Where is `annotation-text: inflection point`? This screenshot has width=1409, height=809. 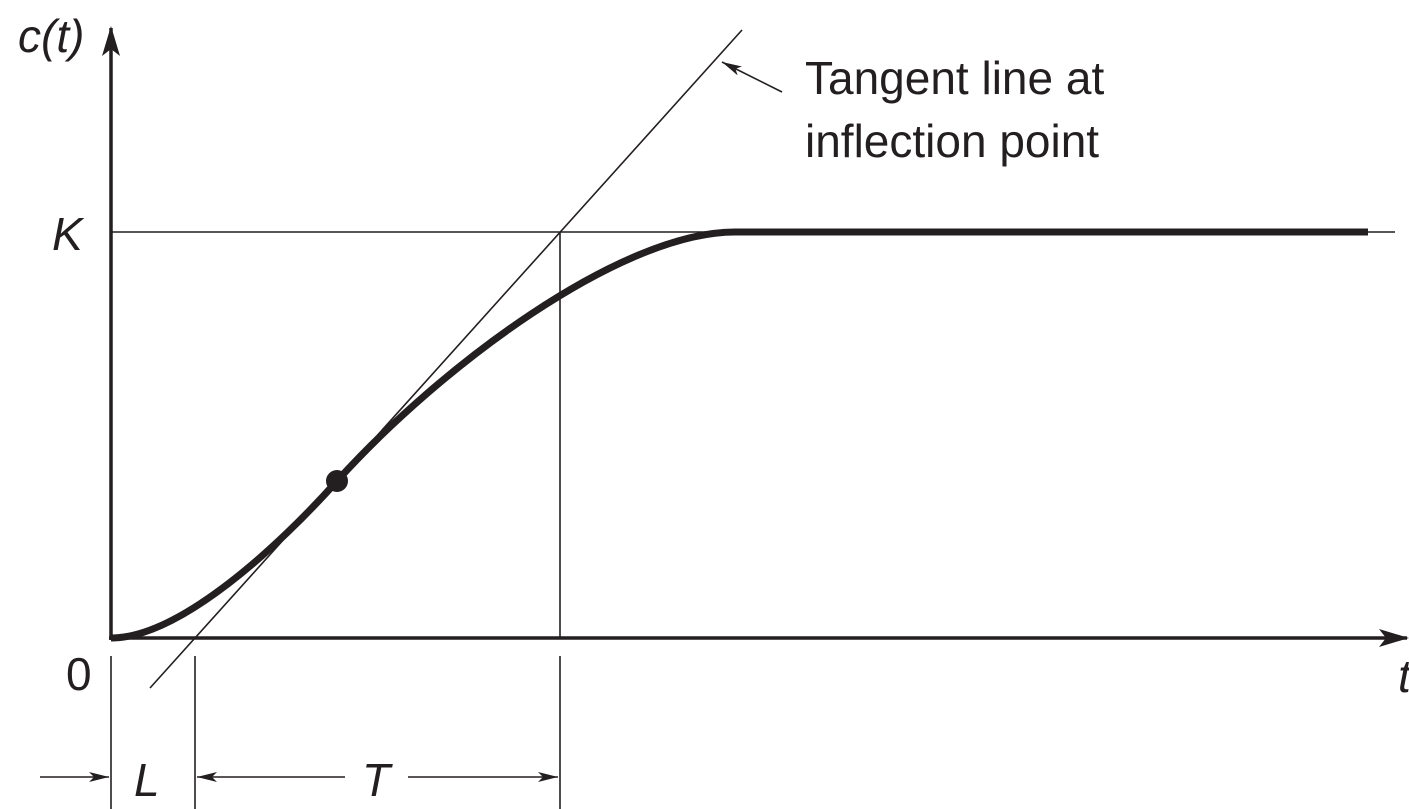 annotation-text: inflection point is located at coordinates (952, 141).